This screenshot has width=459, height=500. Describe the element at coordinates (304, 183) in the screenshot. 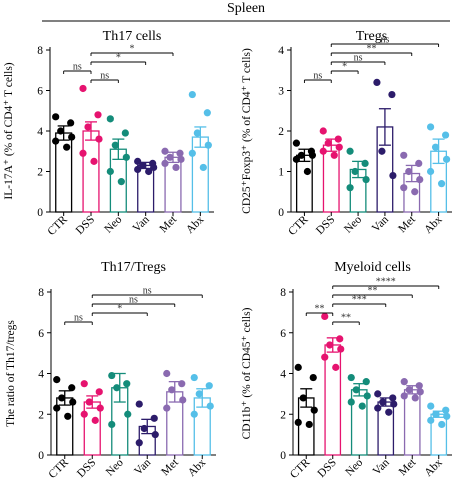

I see `bar-ctr` at that location.